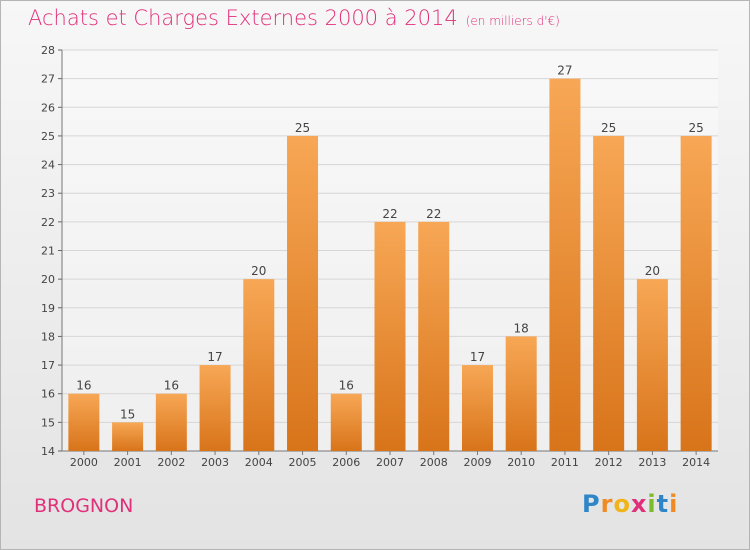 The width and height of the screenshot is (750, 550). I want to click on y-tick-label: 15, so click(48, 422).